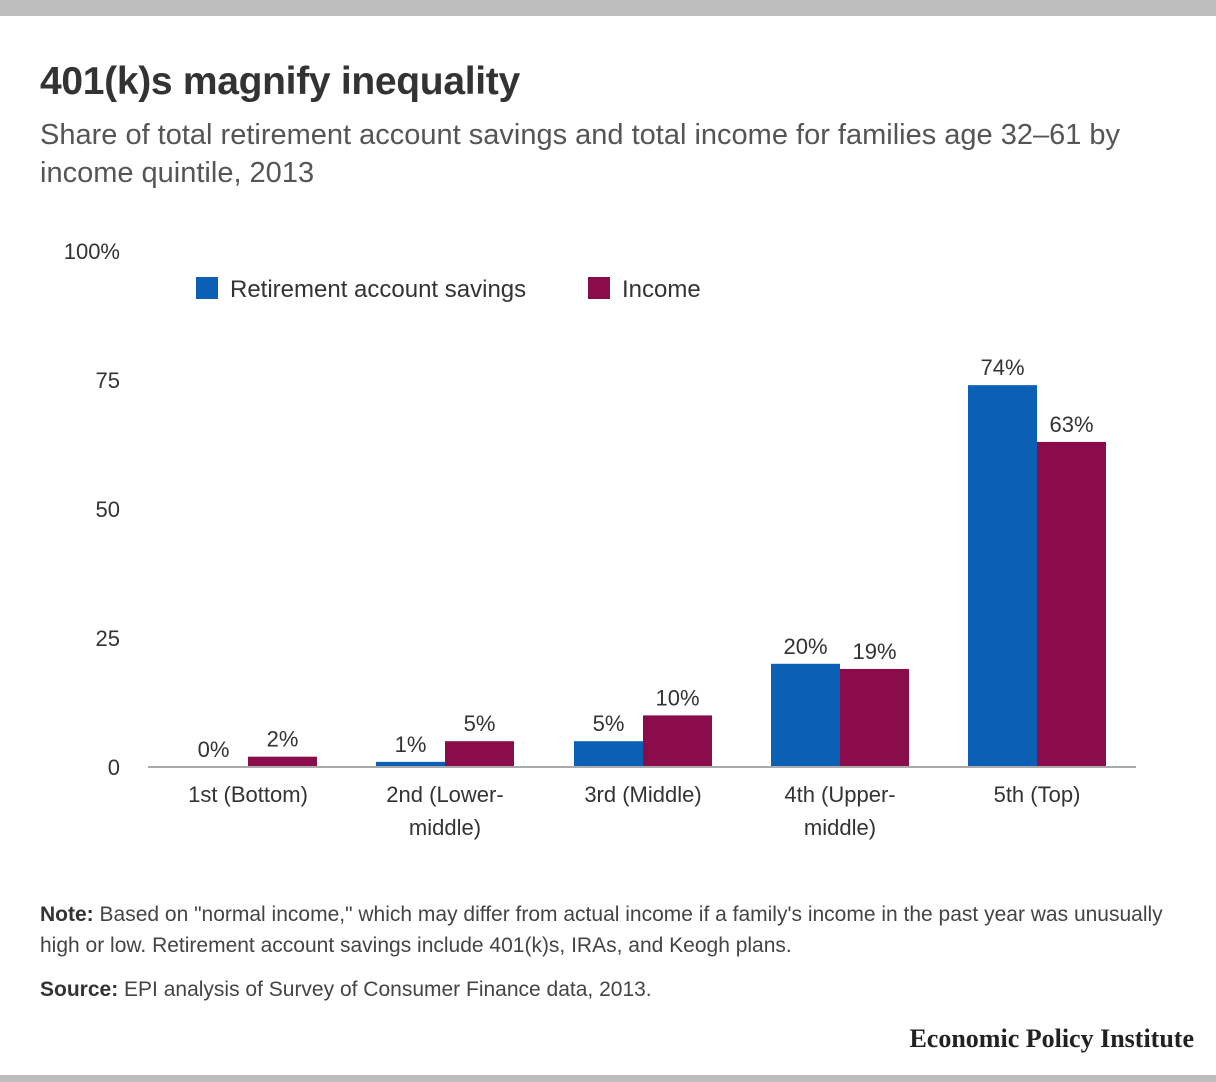 The height and width of the screenshot is (1082, 1216). What do you see at coordinates (839, 794) in the screenshot?
I see `category-label-line: 4th (Upper-` at bounding box center [839, 794].